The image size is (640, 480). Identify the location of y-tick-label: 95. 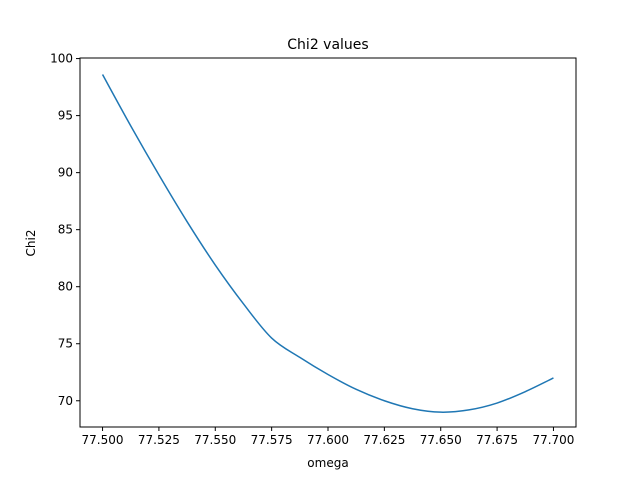
(65, 116).